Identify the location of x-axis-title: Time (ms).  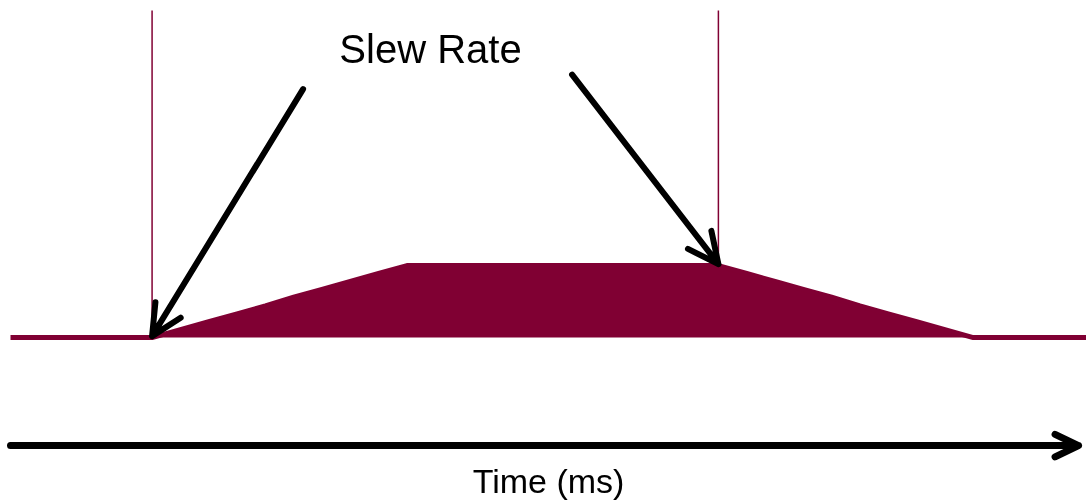
(548, 480).